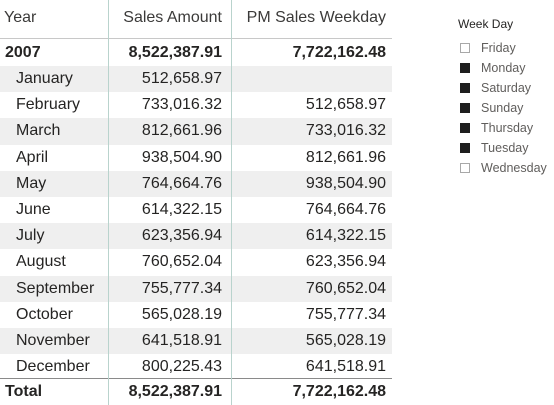  I want to click on slicer-option-monday: Monday, so click(507, 68).